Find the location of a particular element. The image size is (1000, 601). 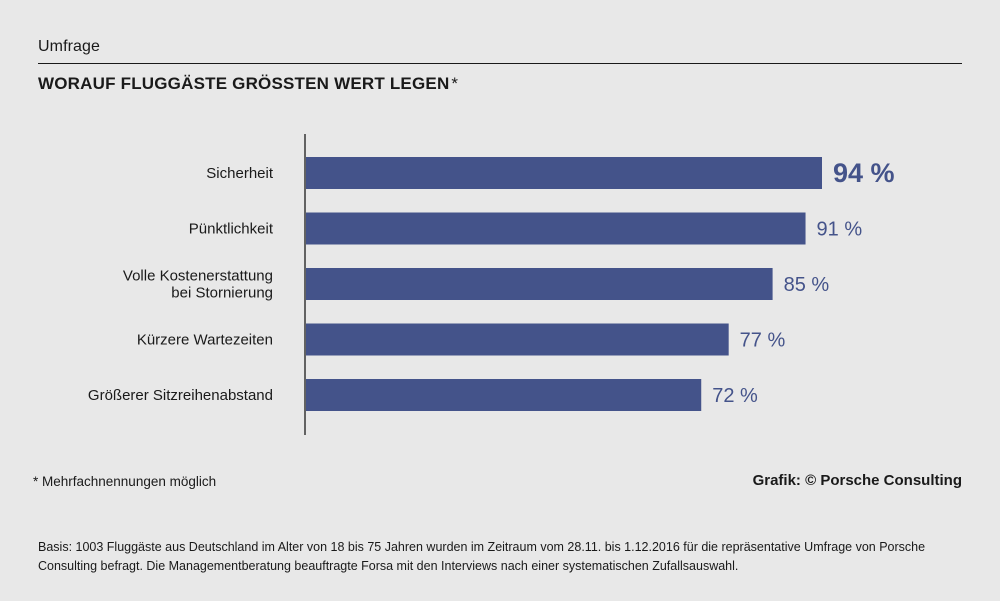

chart-title: WORAUF FLUGGÄSTE GRÖSSTEN WERT LEGEN * is located at coordinates (248, 84).